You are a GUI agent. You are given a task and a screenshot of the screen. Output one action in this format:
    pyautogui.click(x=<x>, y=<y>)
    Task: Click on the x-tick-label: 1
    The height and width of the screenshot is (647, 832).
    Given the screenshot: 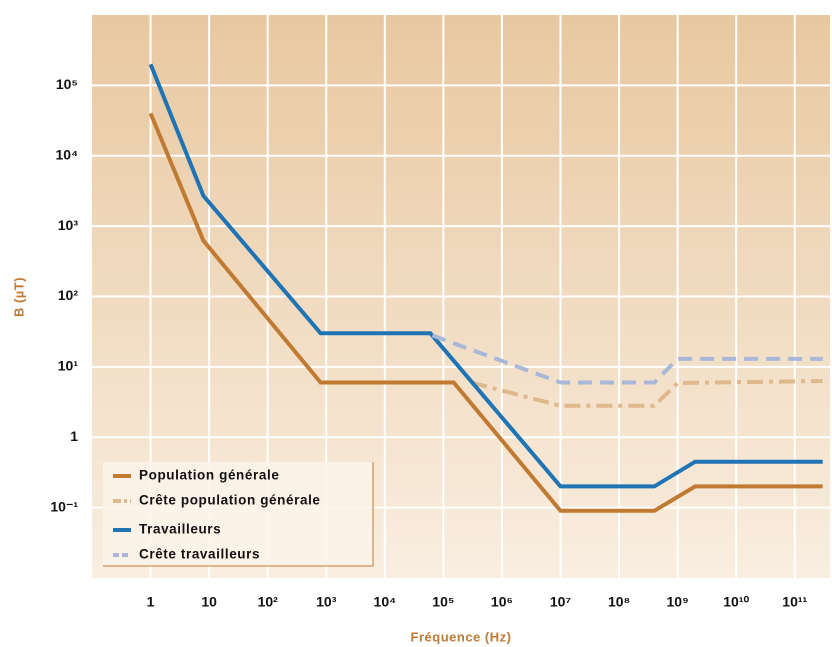 What is the action you would take?
    pyautogui.click(x=151, y=602)
    